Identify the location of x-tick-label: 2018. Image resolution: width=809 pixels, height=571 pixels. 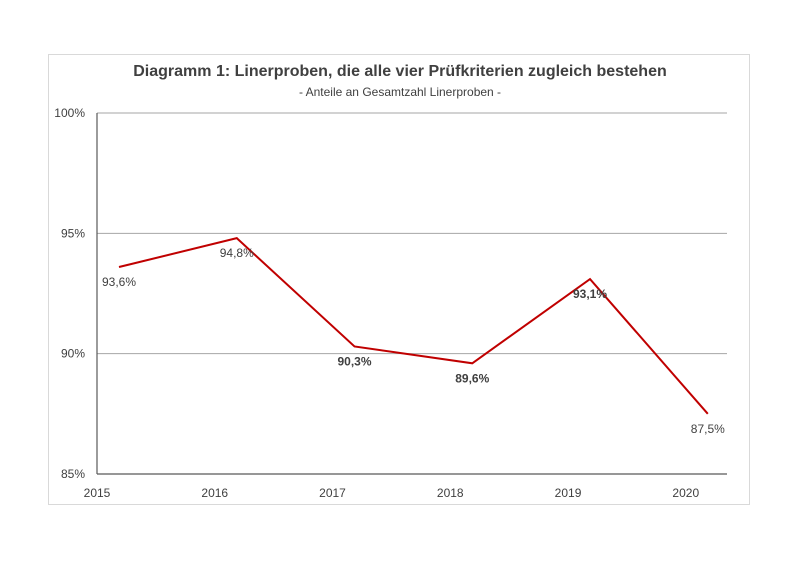
(450, 493).